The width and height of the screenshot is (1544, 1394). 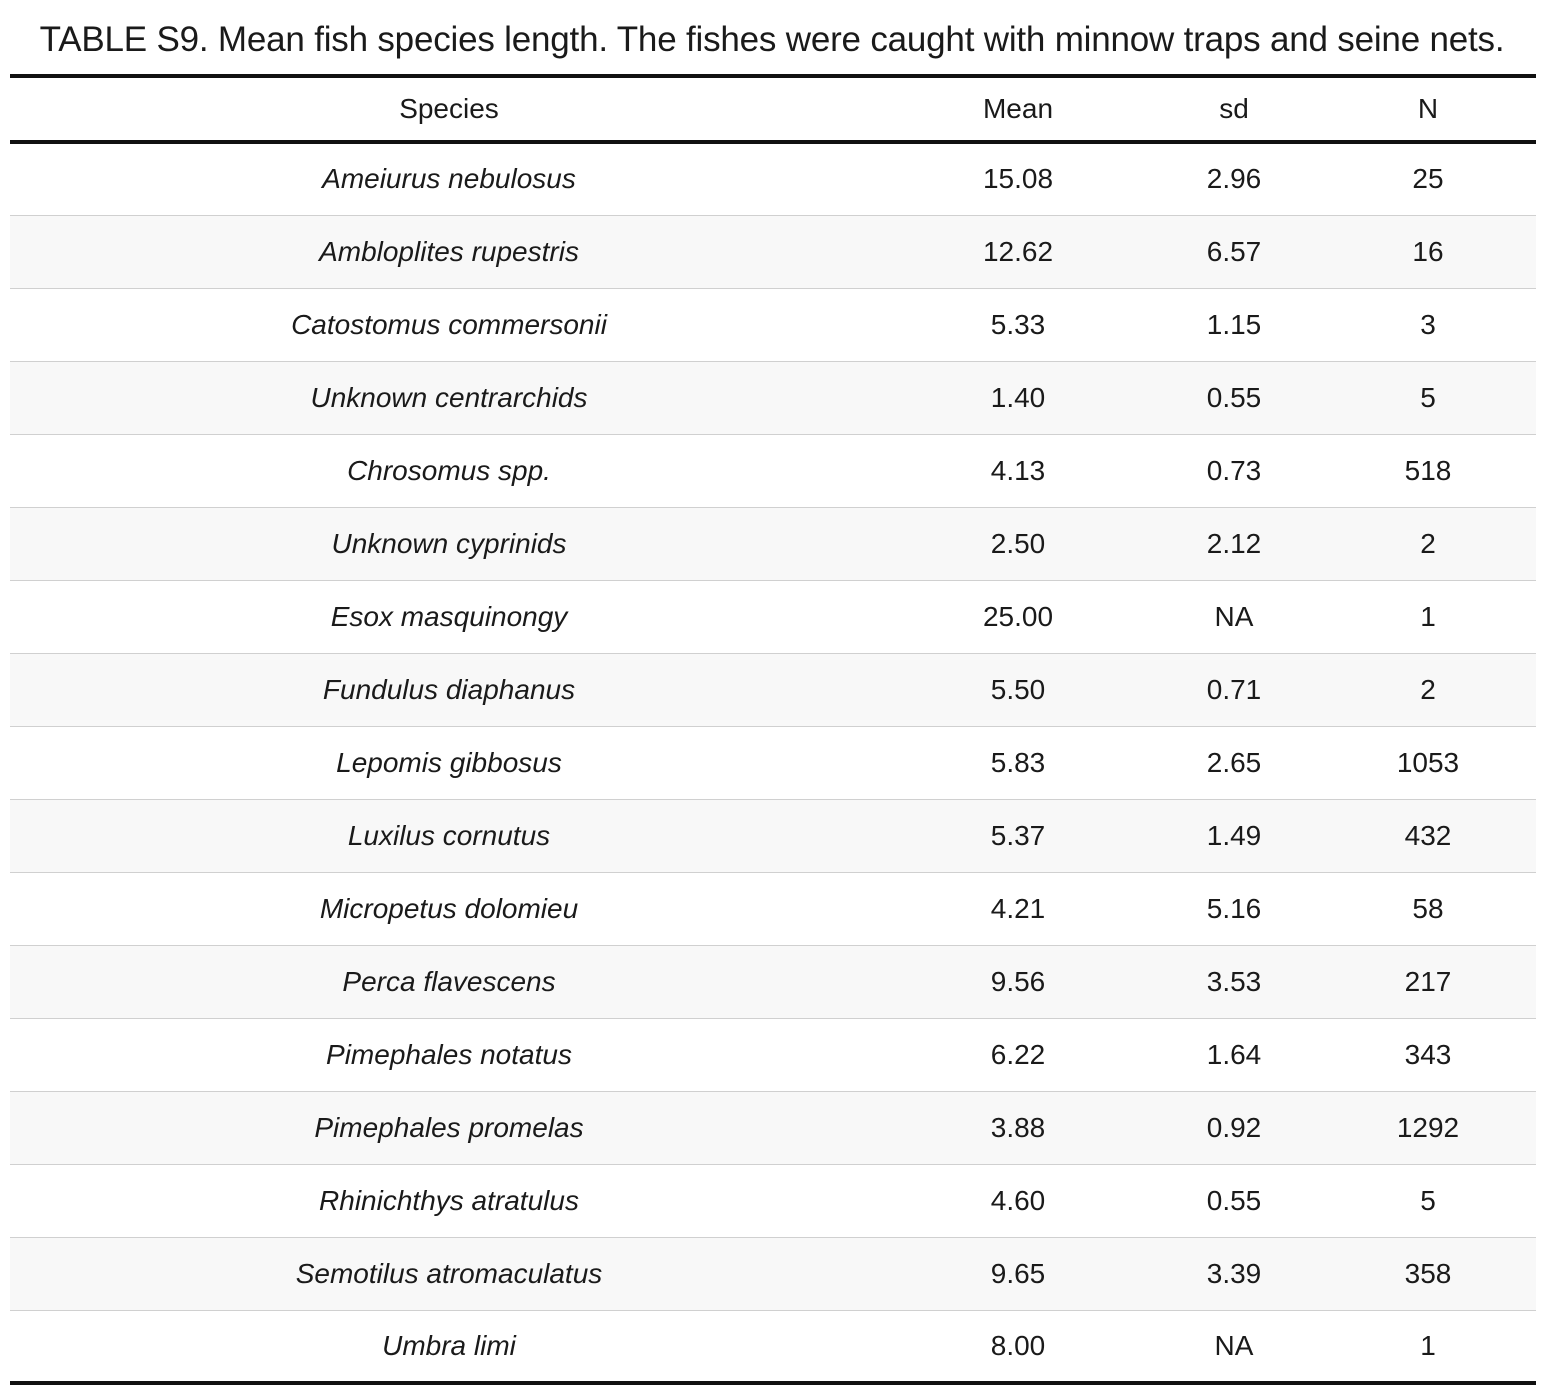 What do you see at coordinates (1428, 1055) in the screenshot?
I see `n-cell: 343` at bounding box center [1428, 1055].